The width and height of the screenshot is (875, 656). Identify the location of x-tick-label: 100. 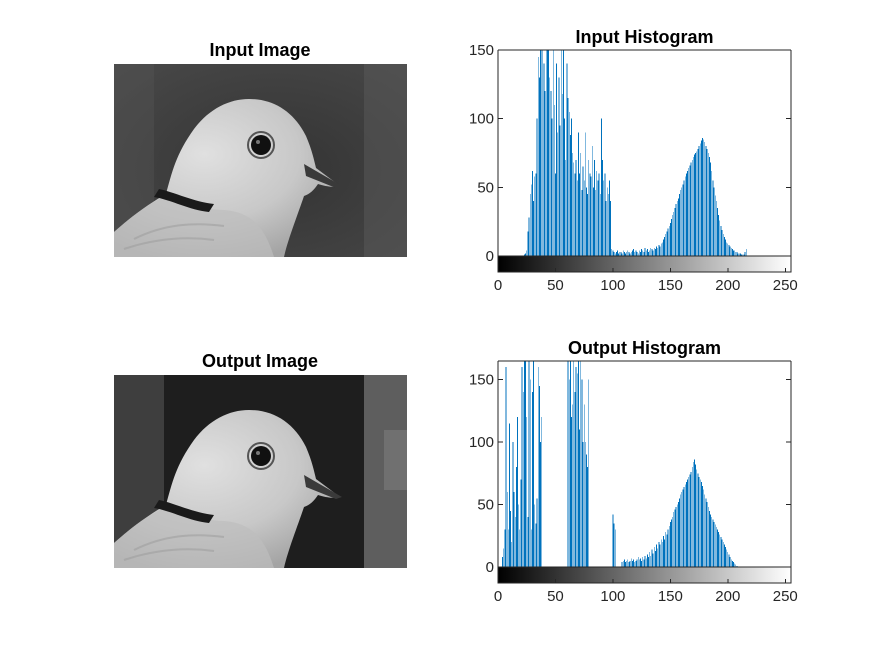
(612, 285).